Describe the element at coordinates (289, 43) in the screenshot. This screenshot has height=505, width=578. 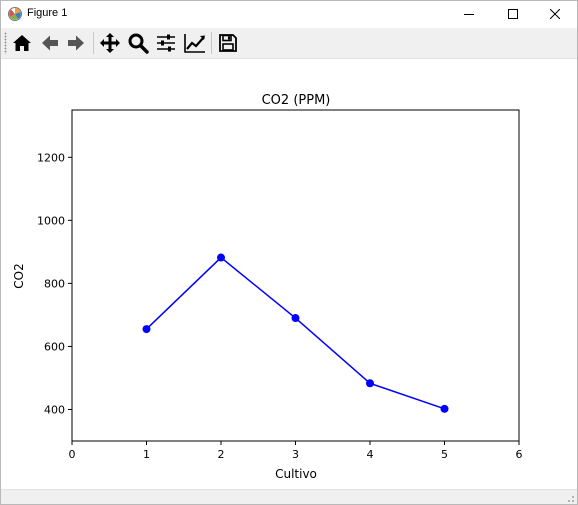
I see `navigation-toolbar` at that location.